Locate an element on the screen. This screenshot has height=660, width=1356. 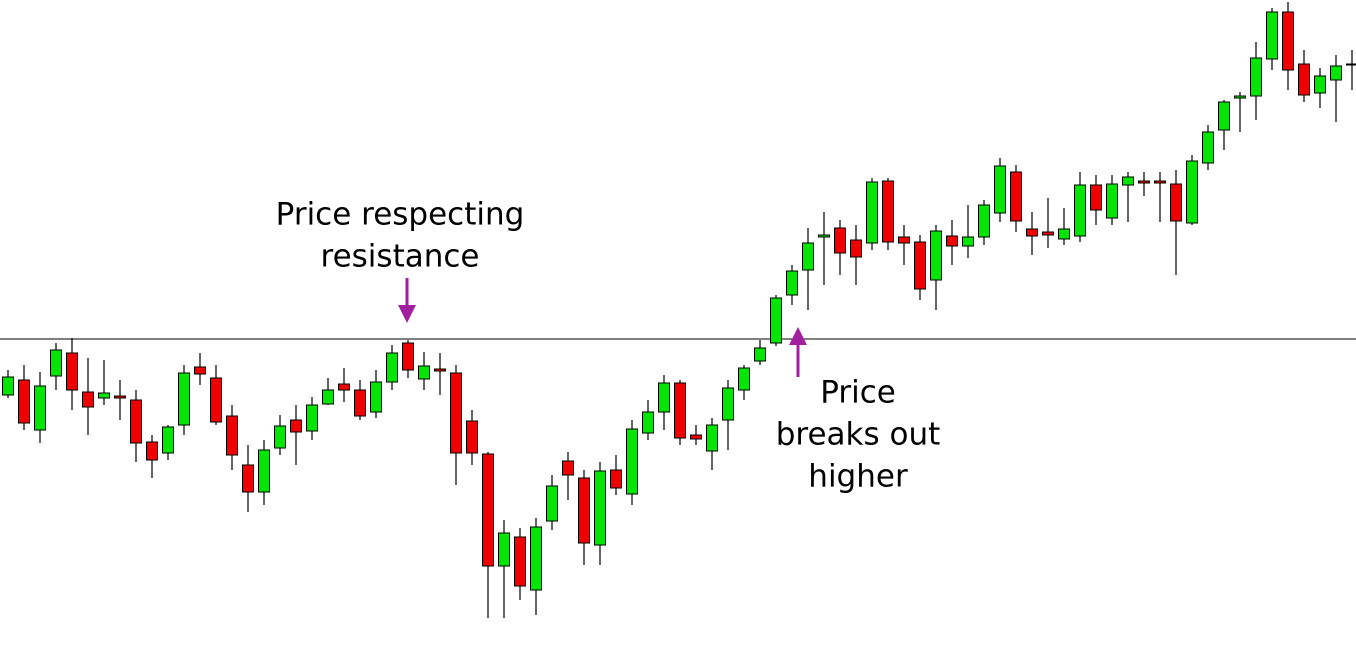
annotation-text: higher is located at coordinates (858, 477).